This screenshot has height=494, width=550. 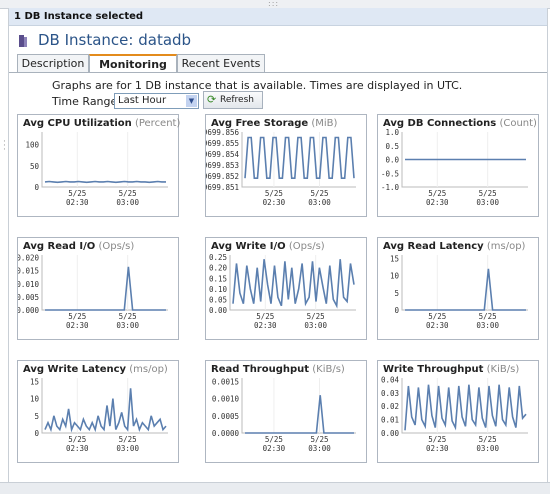 What do you see at coordinates (222, 154) in the screenshot?
I see `y-tick-label: 9699.854` at bounding box center [222, 154].